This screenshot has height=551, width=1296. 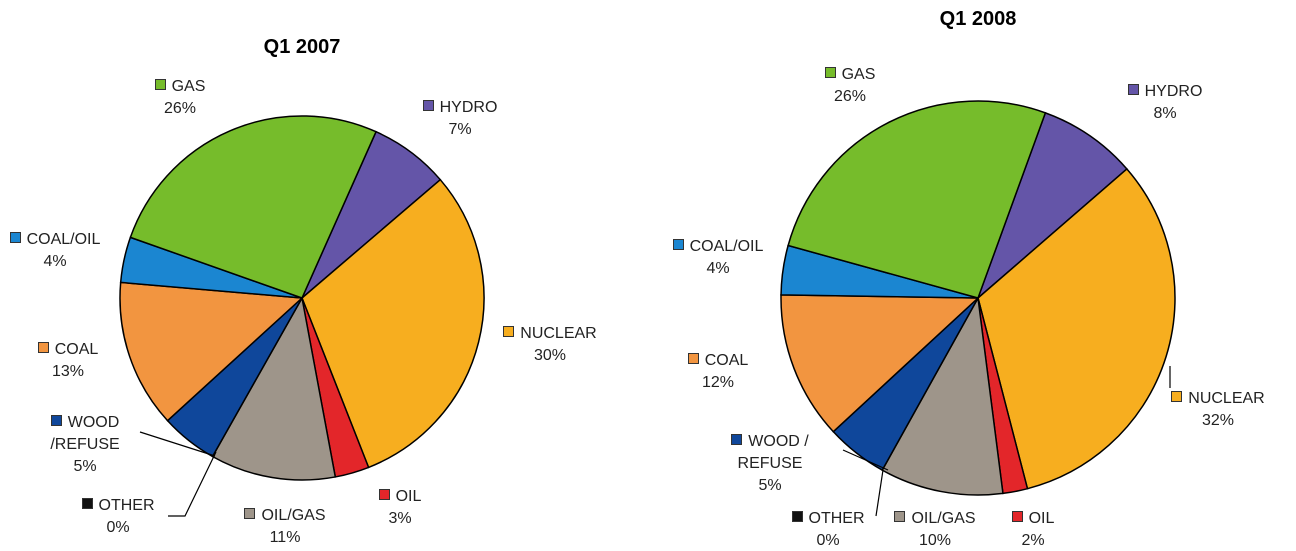 What do you see at coordinates (1218, 420) in the screenshot?
I see `value-label: 32%` at bounding box center [1218, 420].